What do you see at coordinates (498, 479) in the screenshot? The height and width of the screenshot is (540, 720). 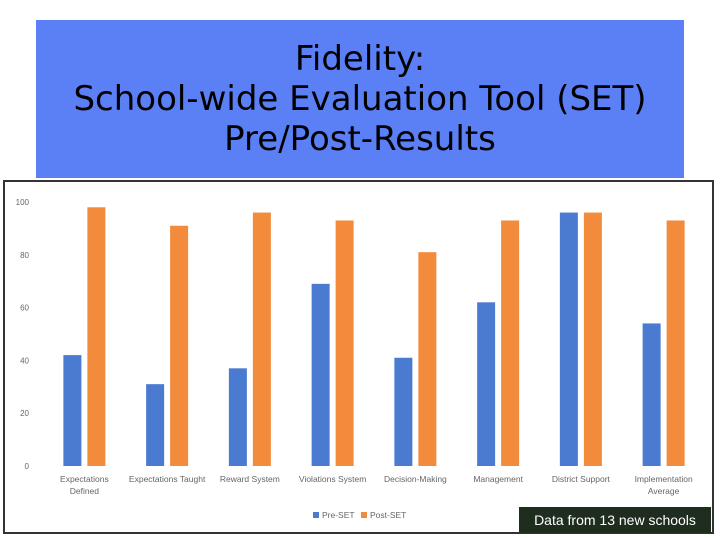 I see `category-label: Management` at bounding box center [498, 479].